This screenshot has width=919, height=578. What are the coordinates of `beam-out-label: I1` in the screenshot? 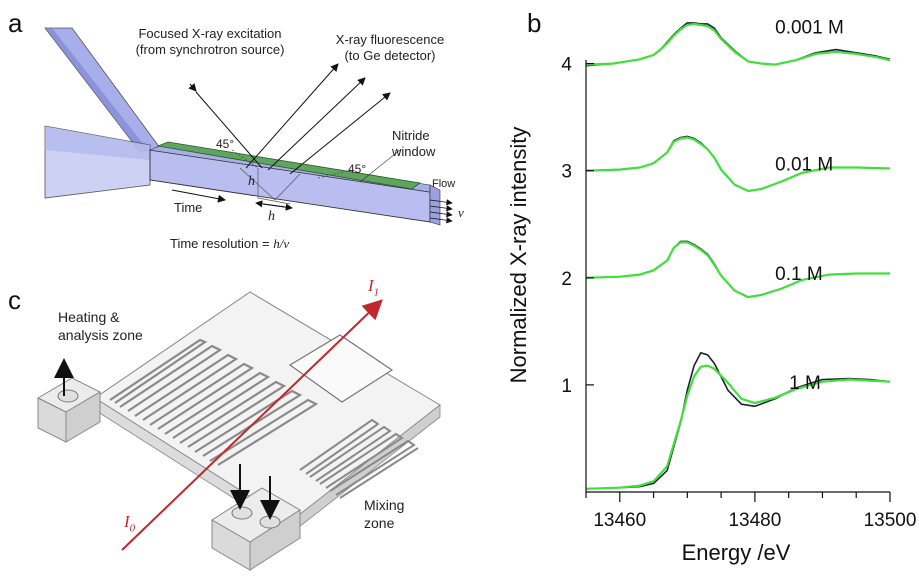 It's located at (374, 288).